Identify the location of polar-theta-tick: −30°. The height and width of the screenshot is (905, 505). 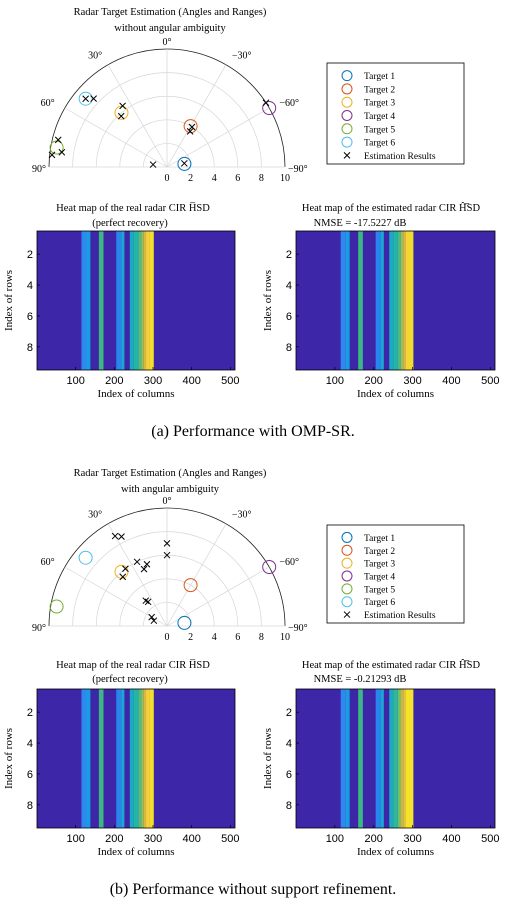
(242, 56).